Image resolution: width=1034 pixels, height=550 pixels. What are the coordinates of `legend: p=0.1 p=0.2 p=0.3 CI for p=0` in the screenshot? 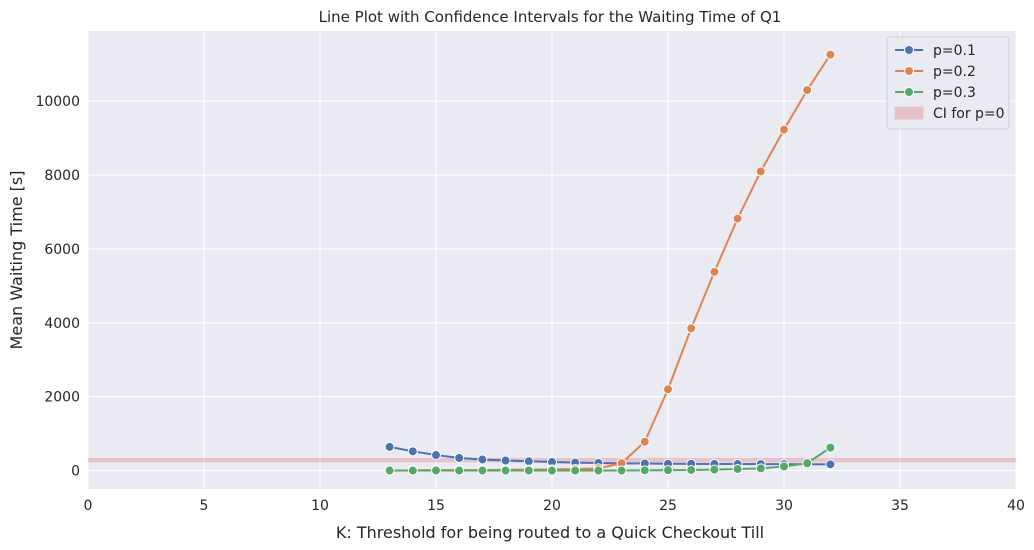 It's located at (948, 83).